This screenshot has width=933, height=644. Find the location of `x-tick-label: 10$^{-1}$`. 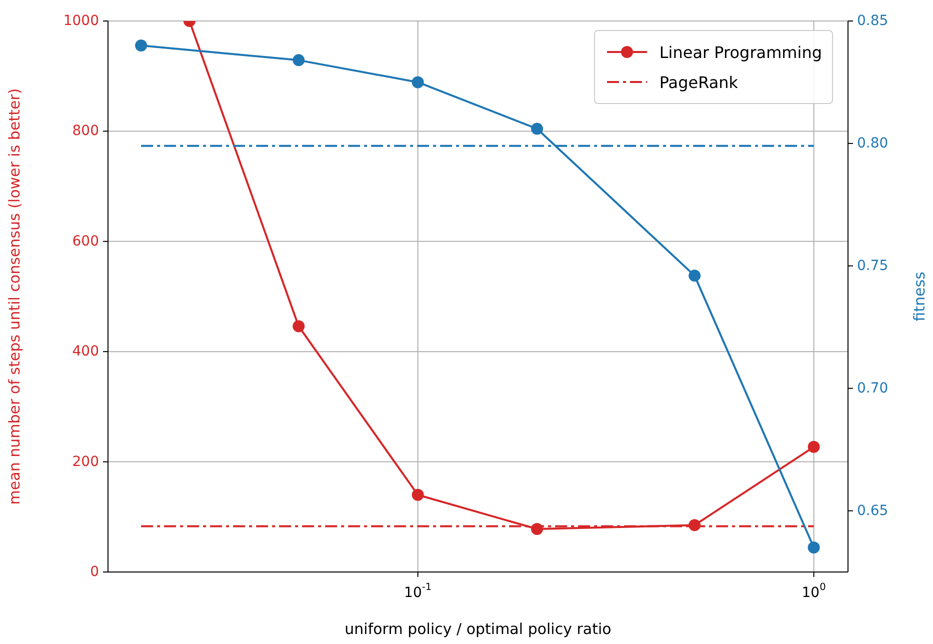

x-tick-label: 10$^{-1}$ is located at coordinates (418, 591).